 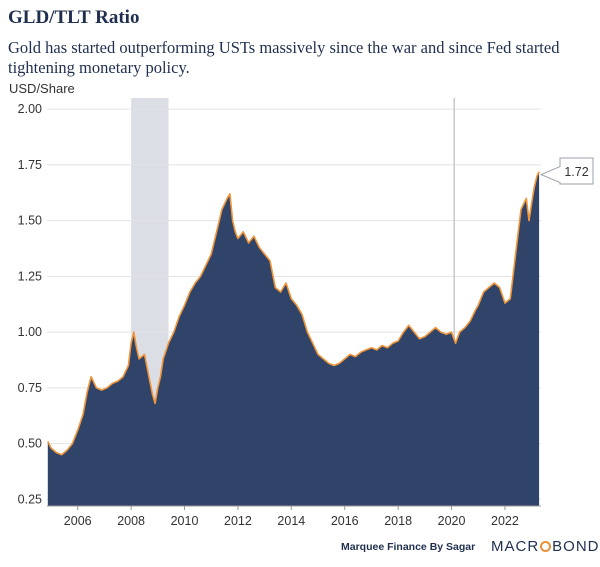 What do you see at coordinates (30, 109) in the screenshot?
I see `y-tick-label: 2.00` at bounding box center [30, 109].